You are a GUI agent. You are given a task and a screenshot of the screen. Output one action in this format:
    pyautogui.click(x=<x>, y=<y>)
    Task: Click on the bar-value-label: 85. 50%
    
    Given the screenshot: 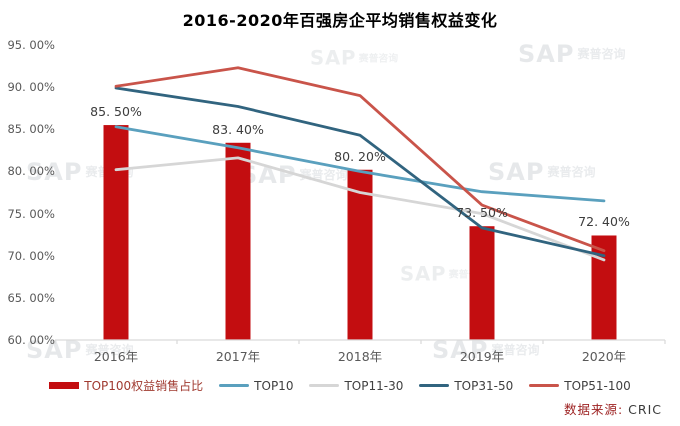 What is the action you would take?
    pyautogui.click(x=116, y=112)
    